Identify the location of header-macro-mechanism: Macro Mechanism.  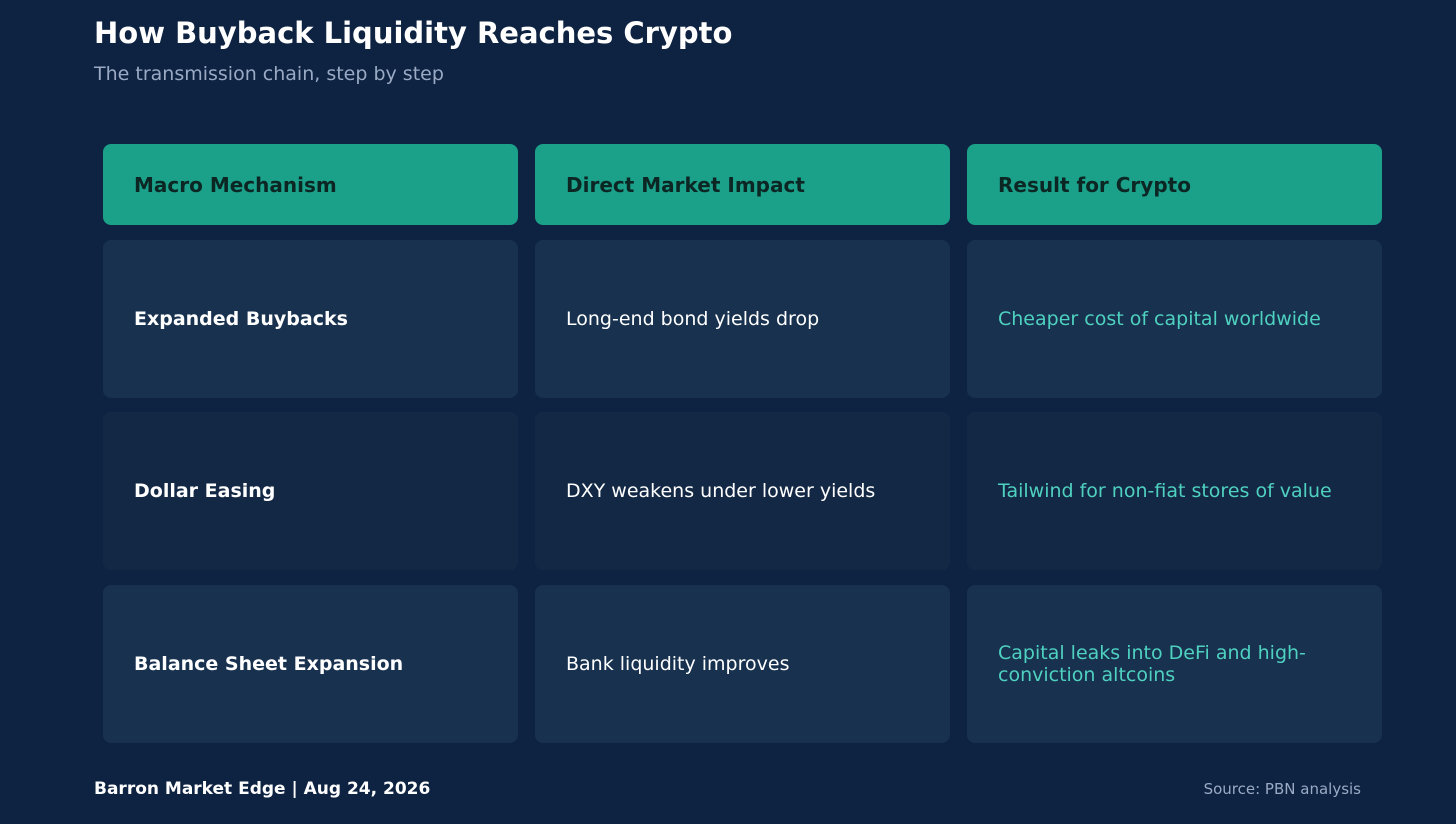
(310, 184).